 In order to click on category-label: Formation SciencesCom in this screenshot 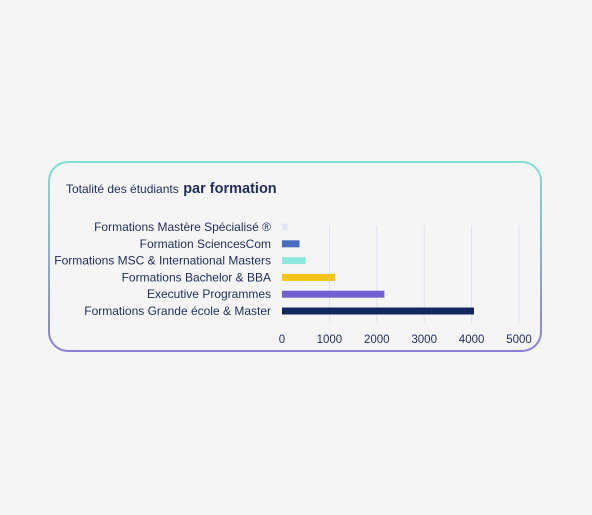, I will do `click(205, 244)`.